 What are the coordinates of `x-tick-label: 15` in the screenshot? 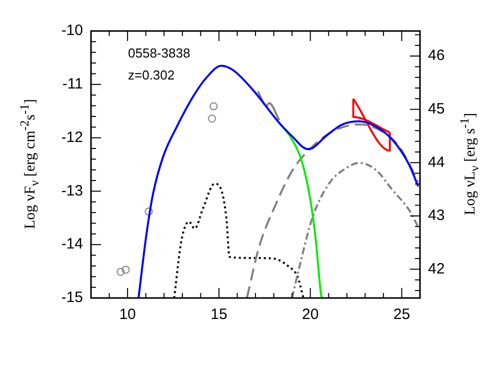 It's located at (219, 315).